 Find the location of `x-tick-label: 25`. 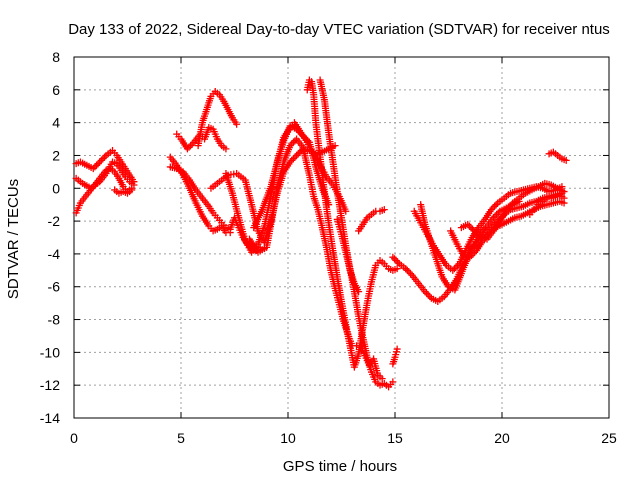

x-tick-label: 25 is located at coordinates (609, 438).